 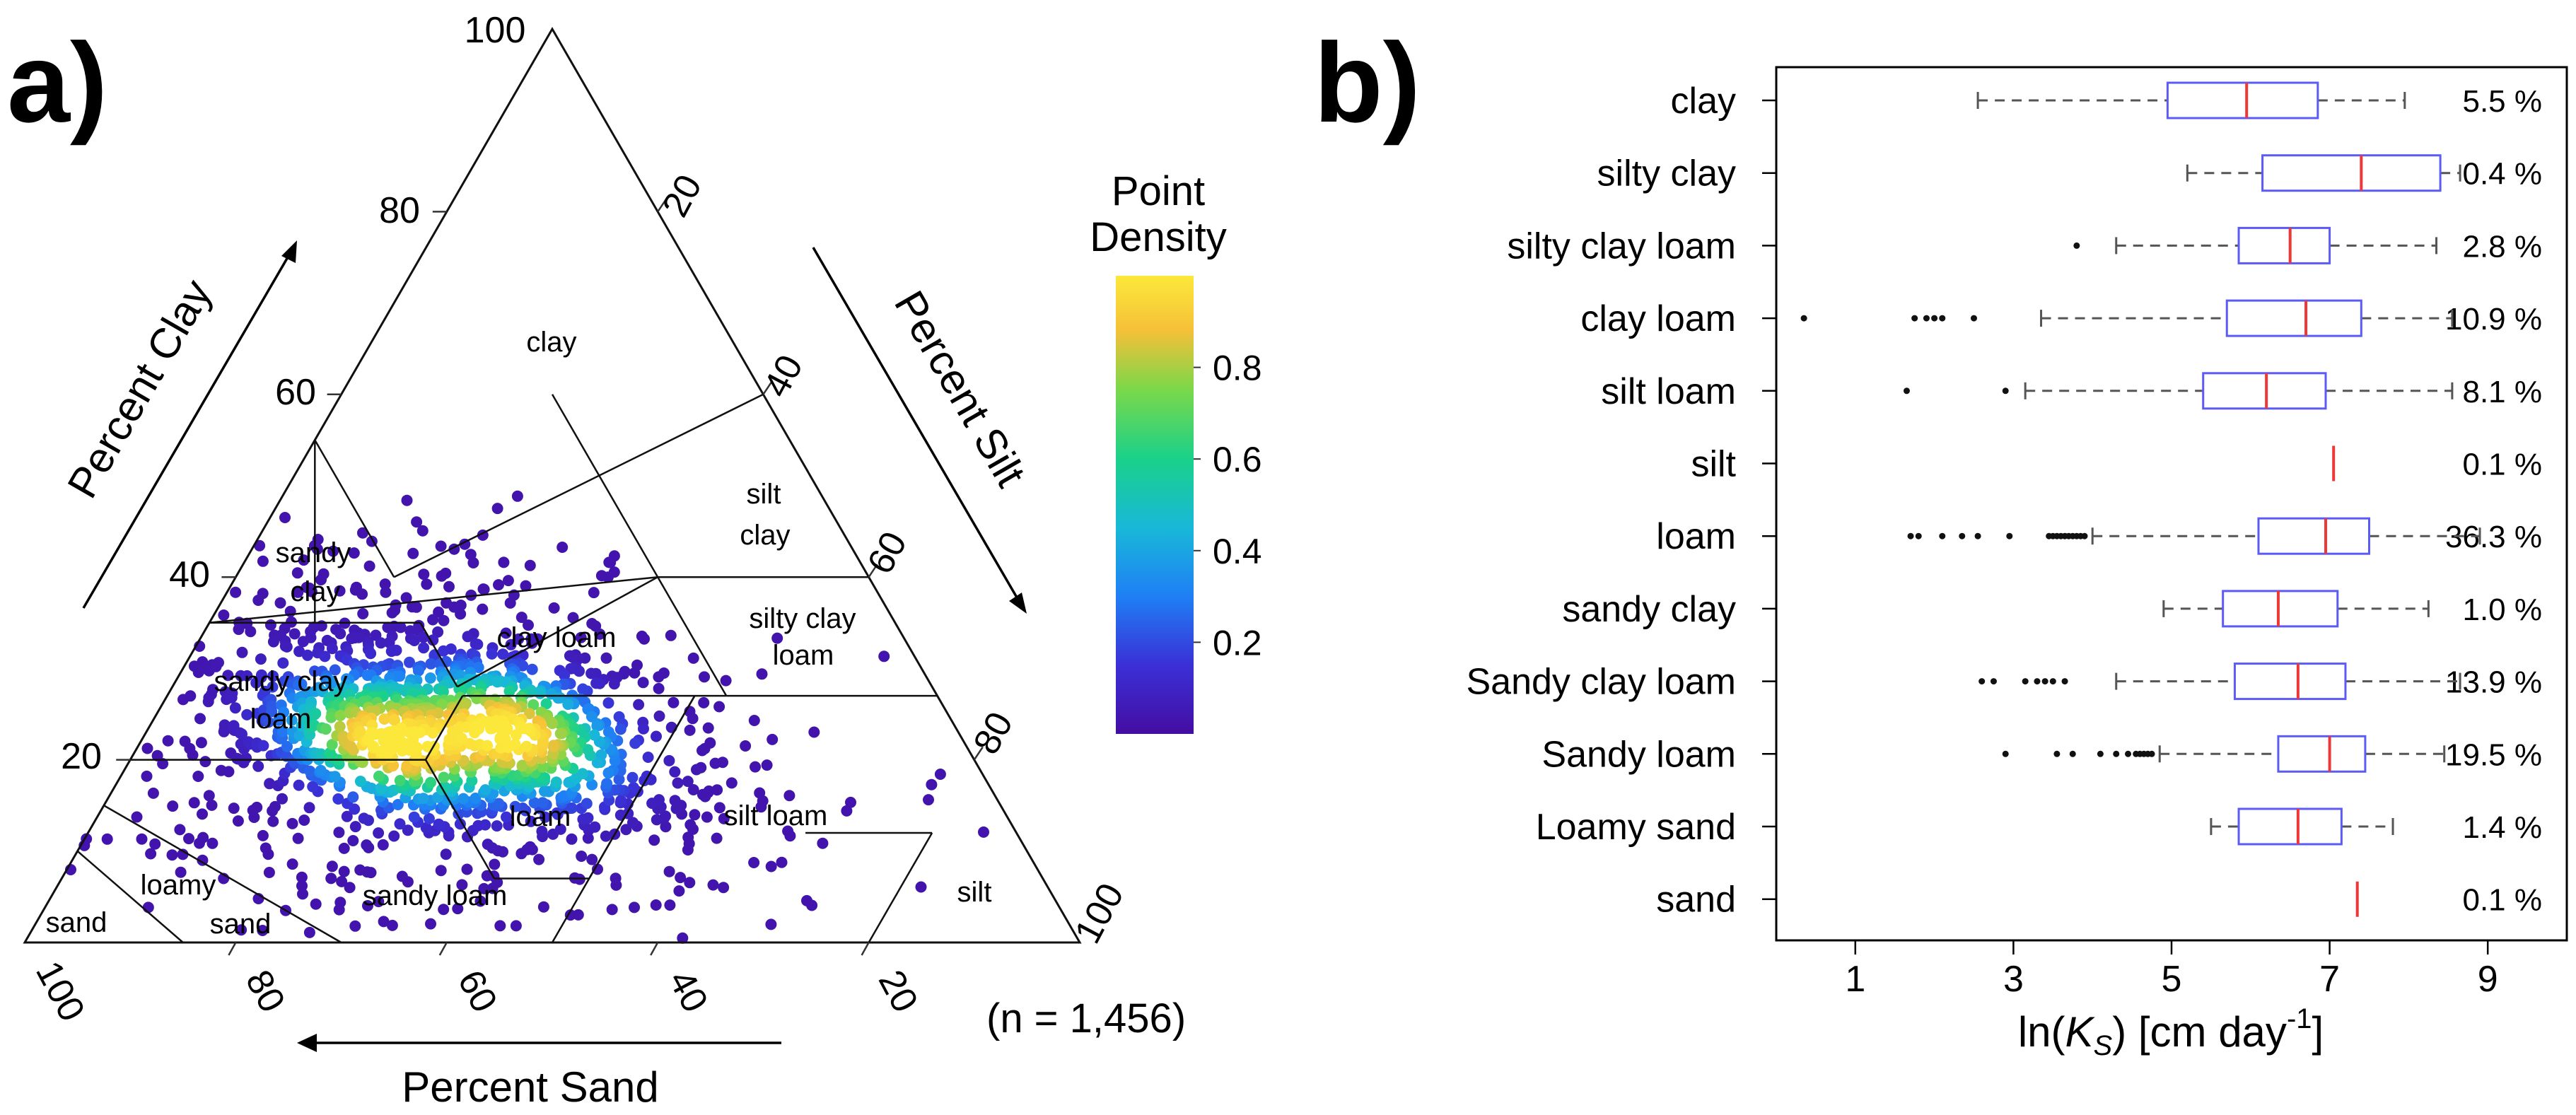 What do you see at coordinates (189, 574) in the screenshot?
I see `clay-tick-40: 40` at bounding box center [189, 574].